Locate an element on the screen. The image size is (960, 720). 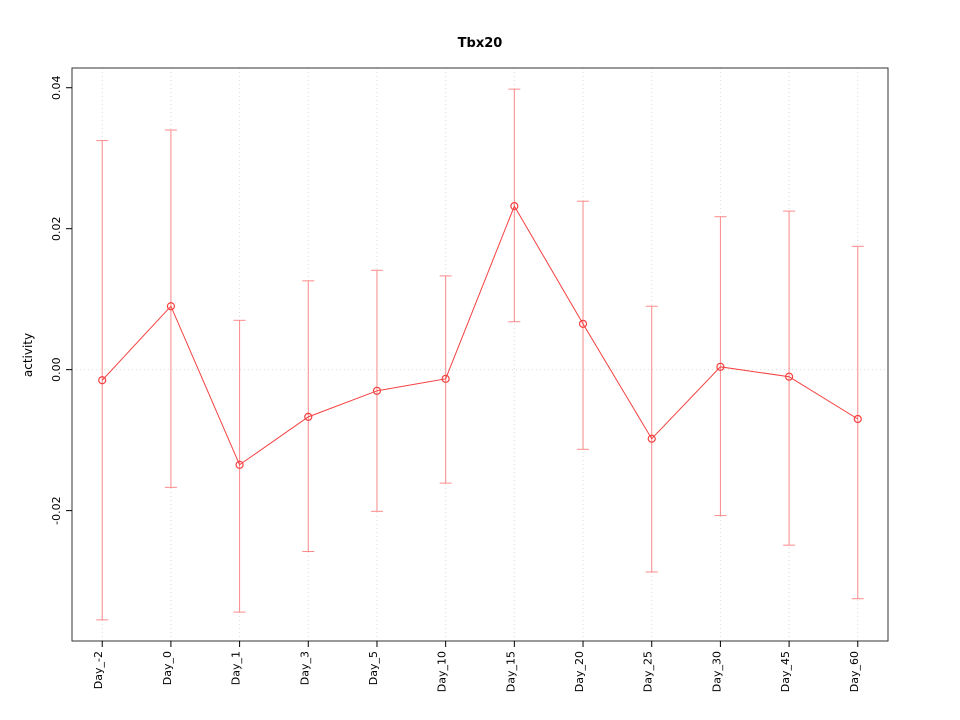
x-tick-label: Day_-2 is located at coordinates (98, 670).